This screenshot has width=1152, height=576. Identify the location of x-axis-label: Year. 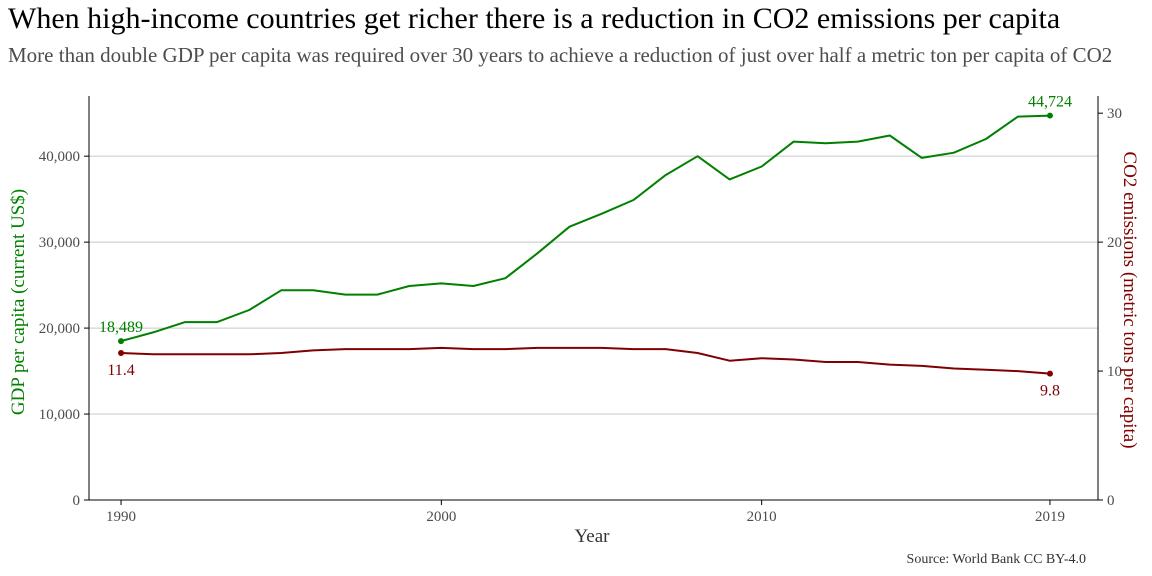
(592, 536).